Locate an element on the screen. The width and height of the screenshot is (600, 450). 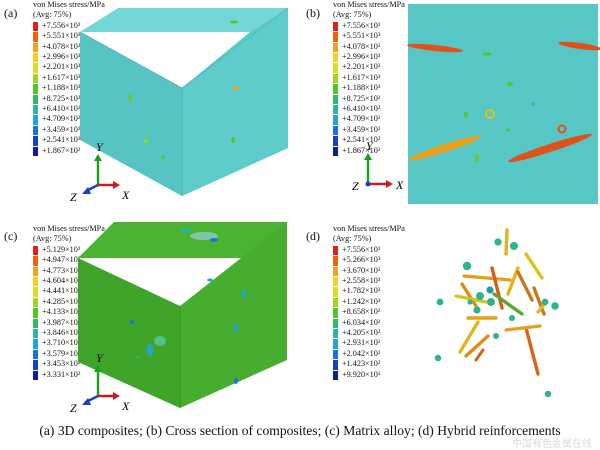
legend-value: +2.541×10² is located at coordinates (361, 140).